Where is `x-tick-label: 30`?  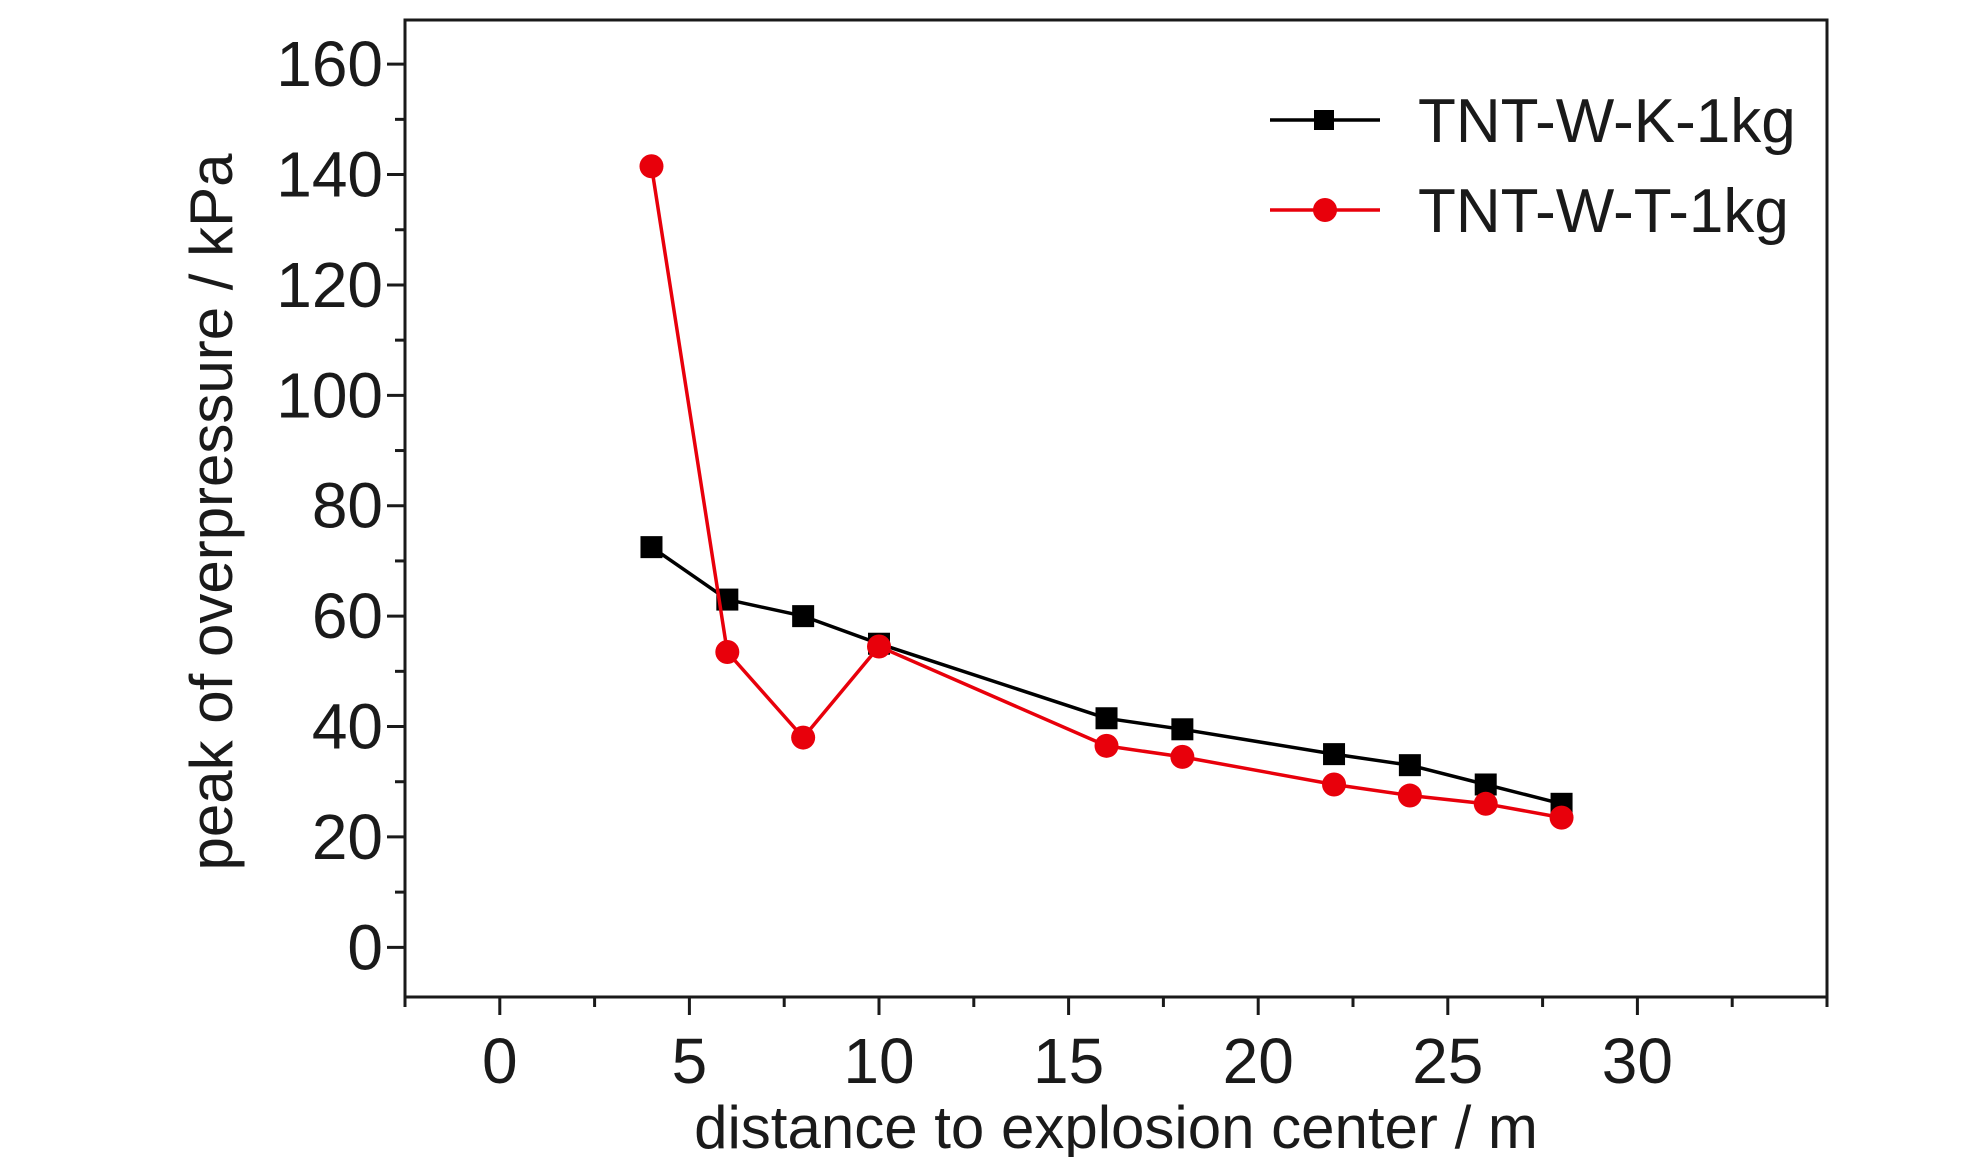 x-tick-label: 30 is located at coordinates (1637, 1061).